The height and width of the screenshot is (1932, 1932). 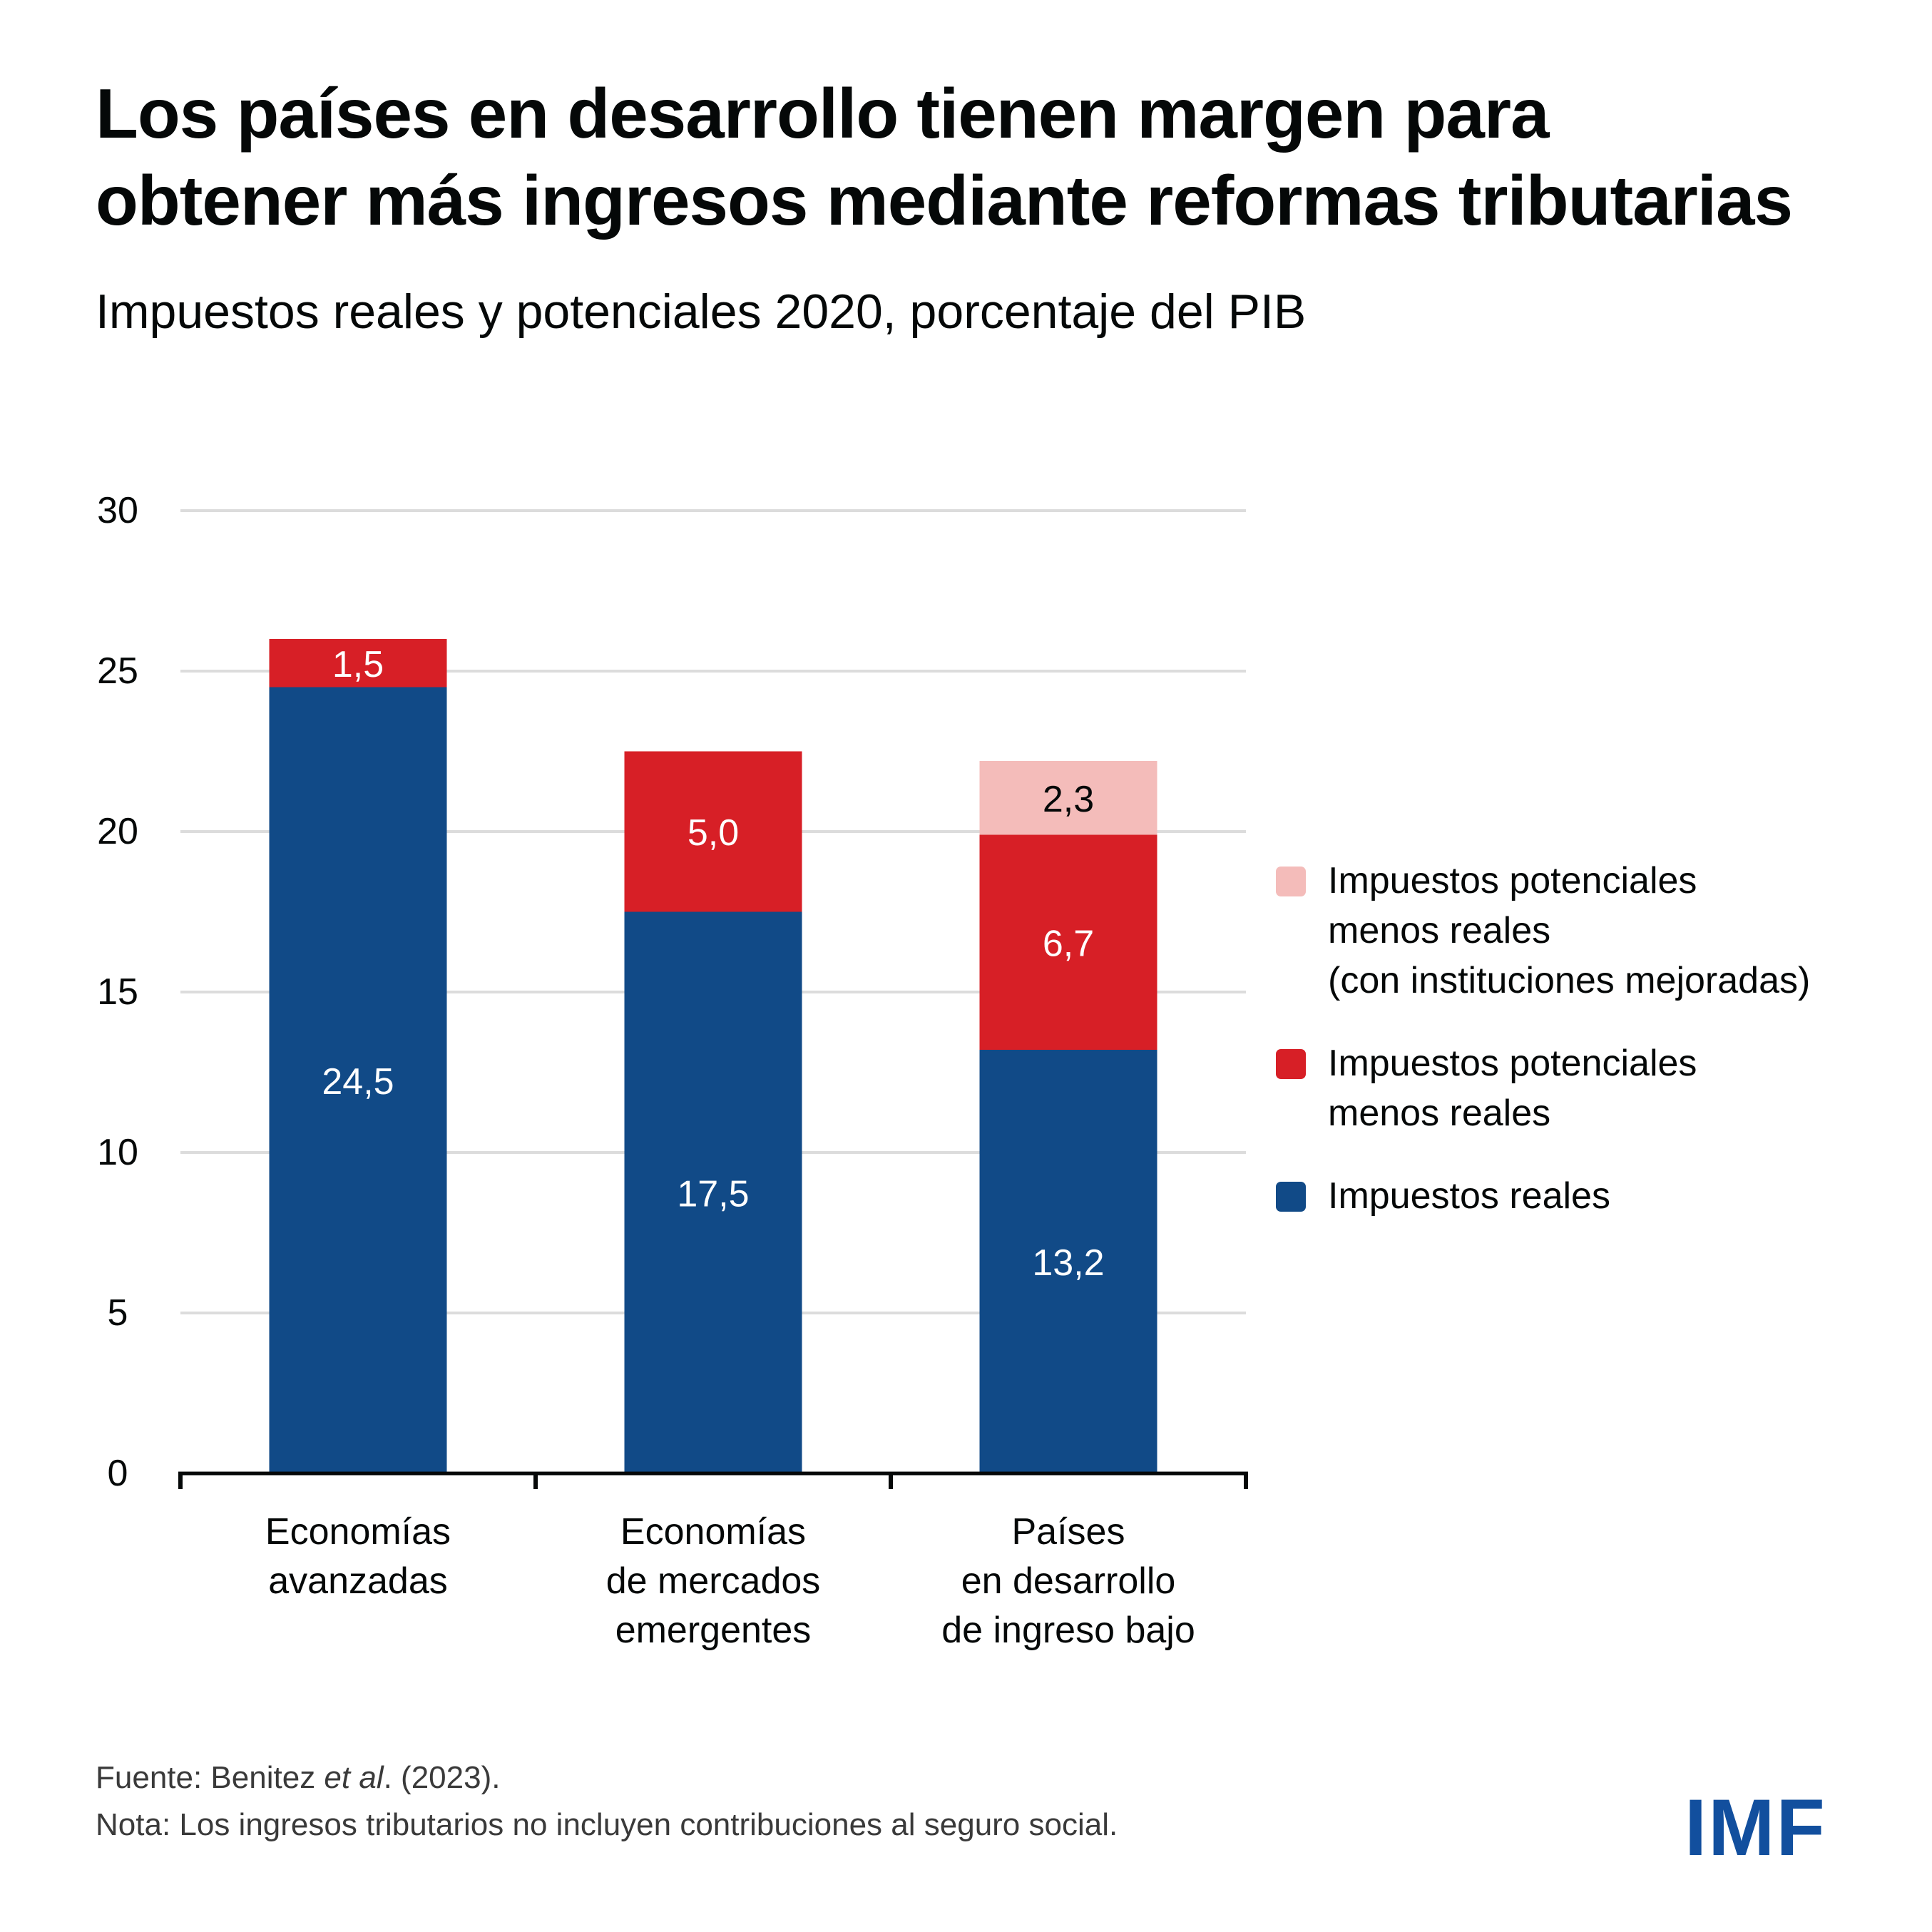 I want to click on x-category-label-line: emergentes, so click(x=713, y=1631).